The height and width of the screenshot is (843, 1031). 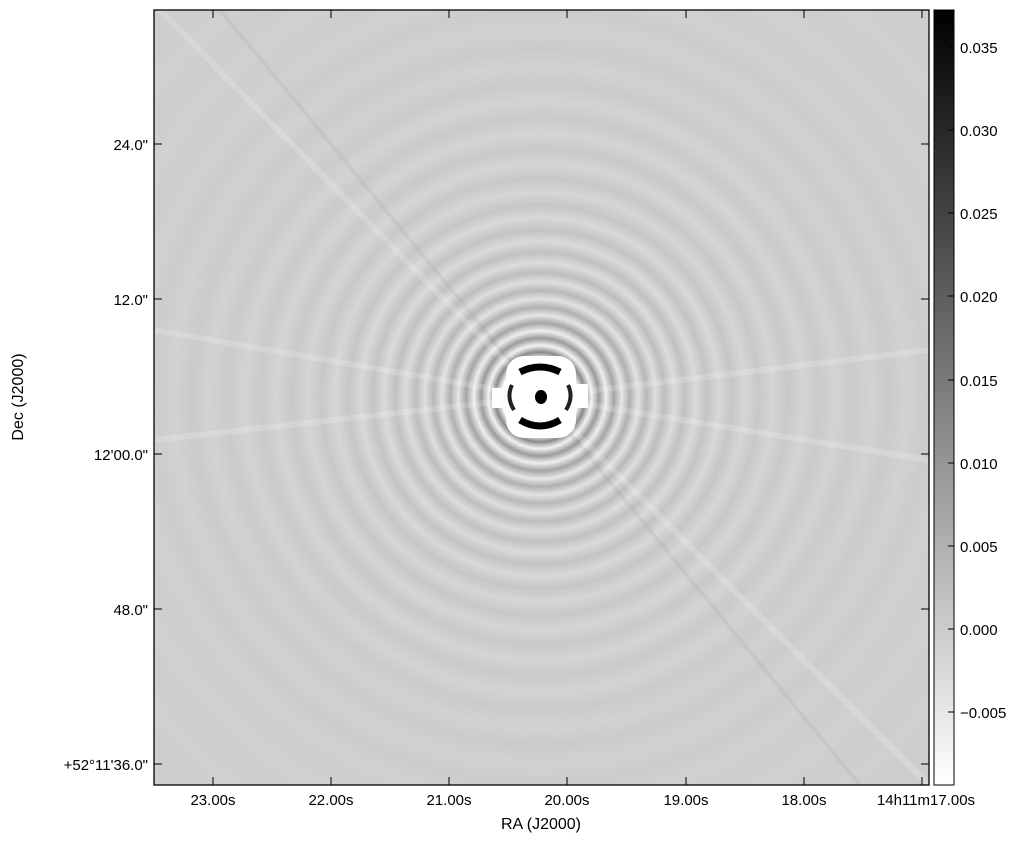 I want to click on x-tick-label: 20.00s, so click(x=566, y=800).